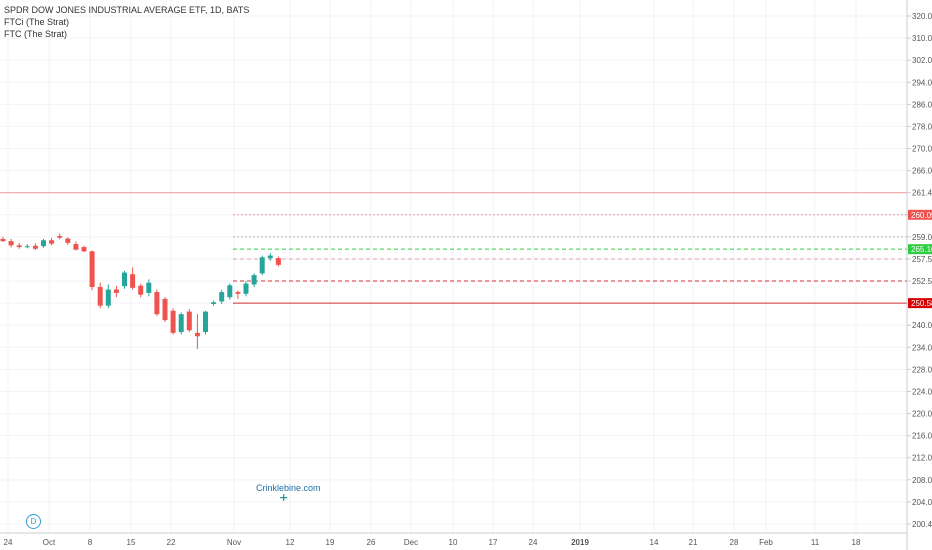  I want to click on y-tick-label: 286.00, so click(922, 104).